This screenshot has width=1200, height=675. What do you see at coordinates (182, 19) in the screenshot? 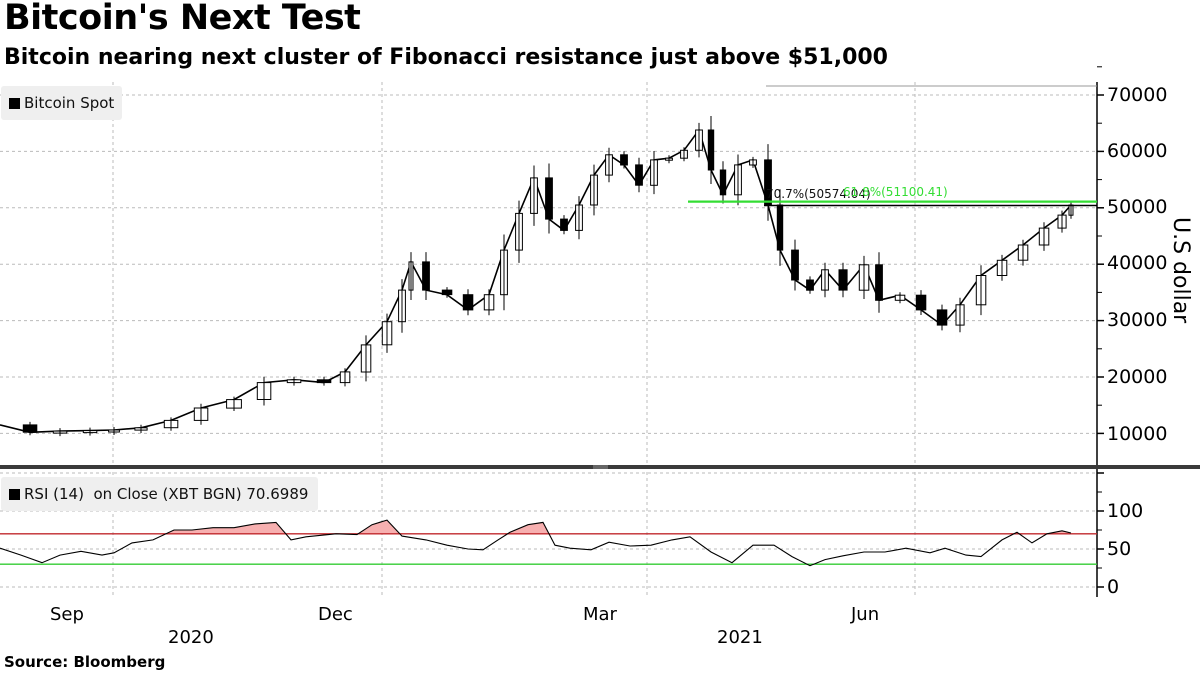
I see `chart-title: Bitcoin's Next Test` at bounding box center [182, 19].